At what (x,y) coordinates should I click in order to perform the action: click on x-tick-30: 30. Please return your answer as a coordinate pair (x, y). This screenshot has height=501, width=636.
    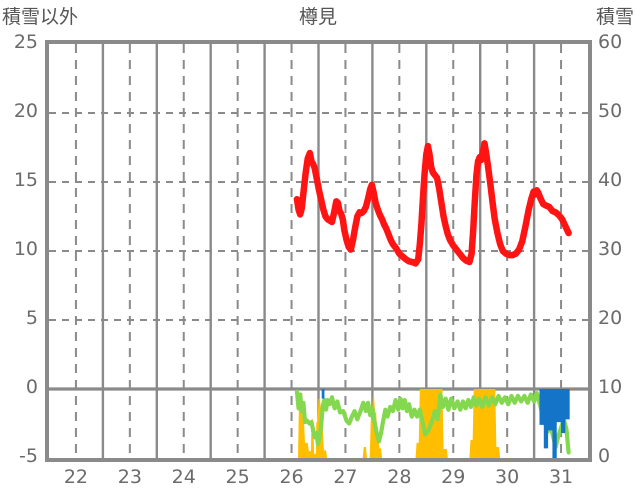
    Looking at the image, I should click on (507, 477).